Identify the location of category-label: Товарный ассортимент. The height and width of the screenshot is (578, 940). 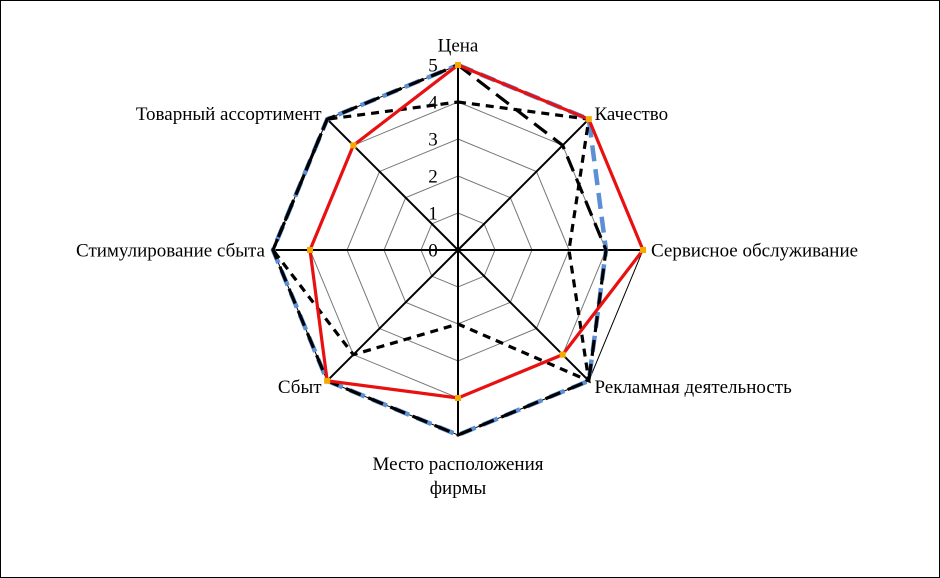
(229, 114).